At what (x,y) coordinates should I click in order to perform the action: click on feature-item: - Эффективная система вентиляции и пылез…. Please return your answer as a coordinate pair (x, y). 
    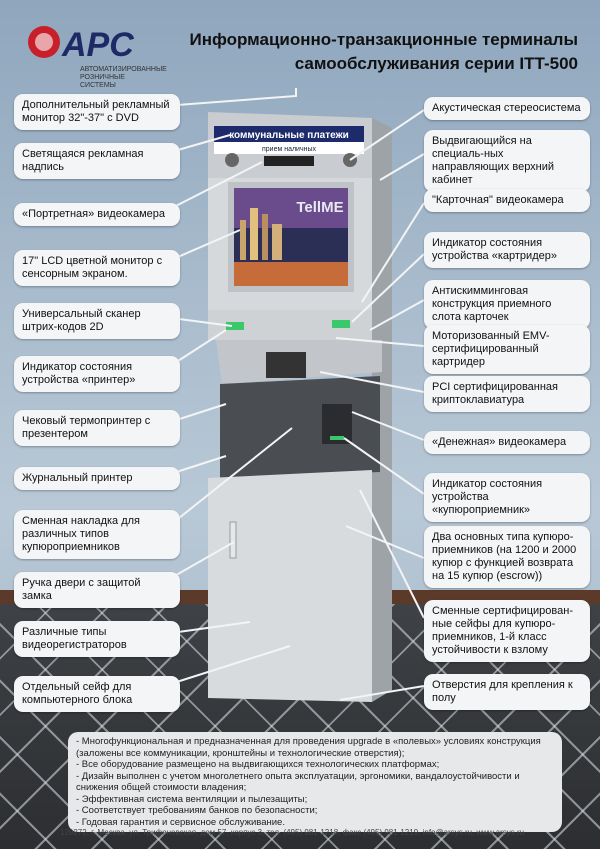
    Looking at the image, I should click on (192, 799).